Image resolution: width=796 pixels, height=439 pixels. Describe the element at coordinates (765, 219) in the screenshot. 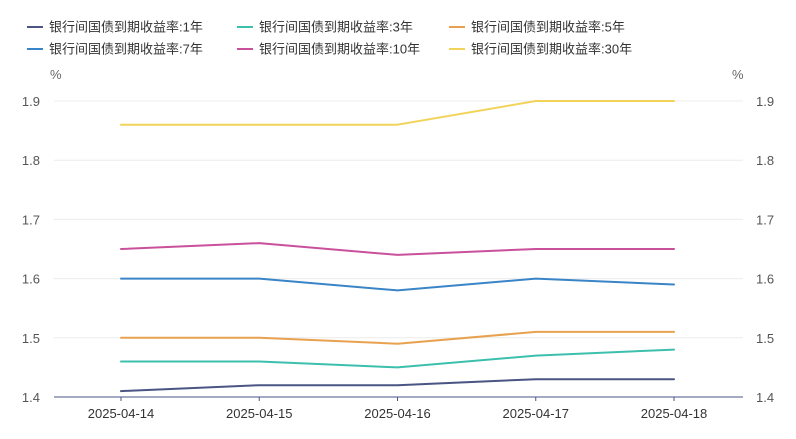

I see `y-tick-label-right: 1.7` at that location.